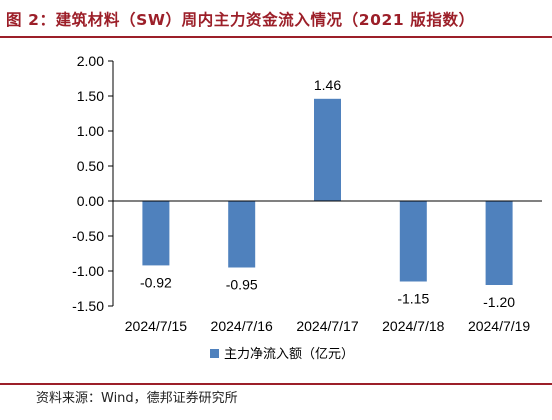  Describe the element at coordinates (90, 166) in the screenshot. I see `y-tick-label: 0.50` at that location.